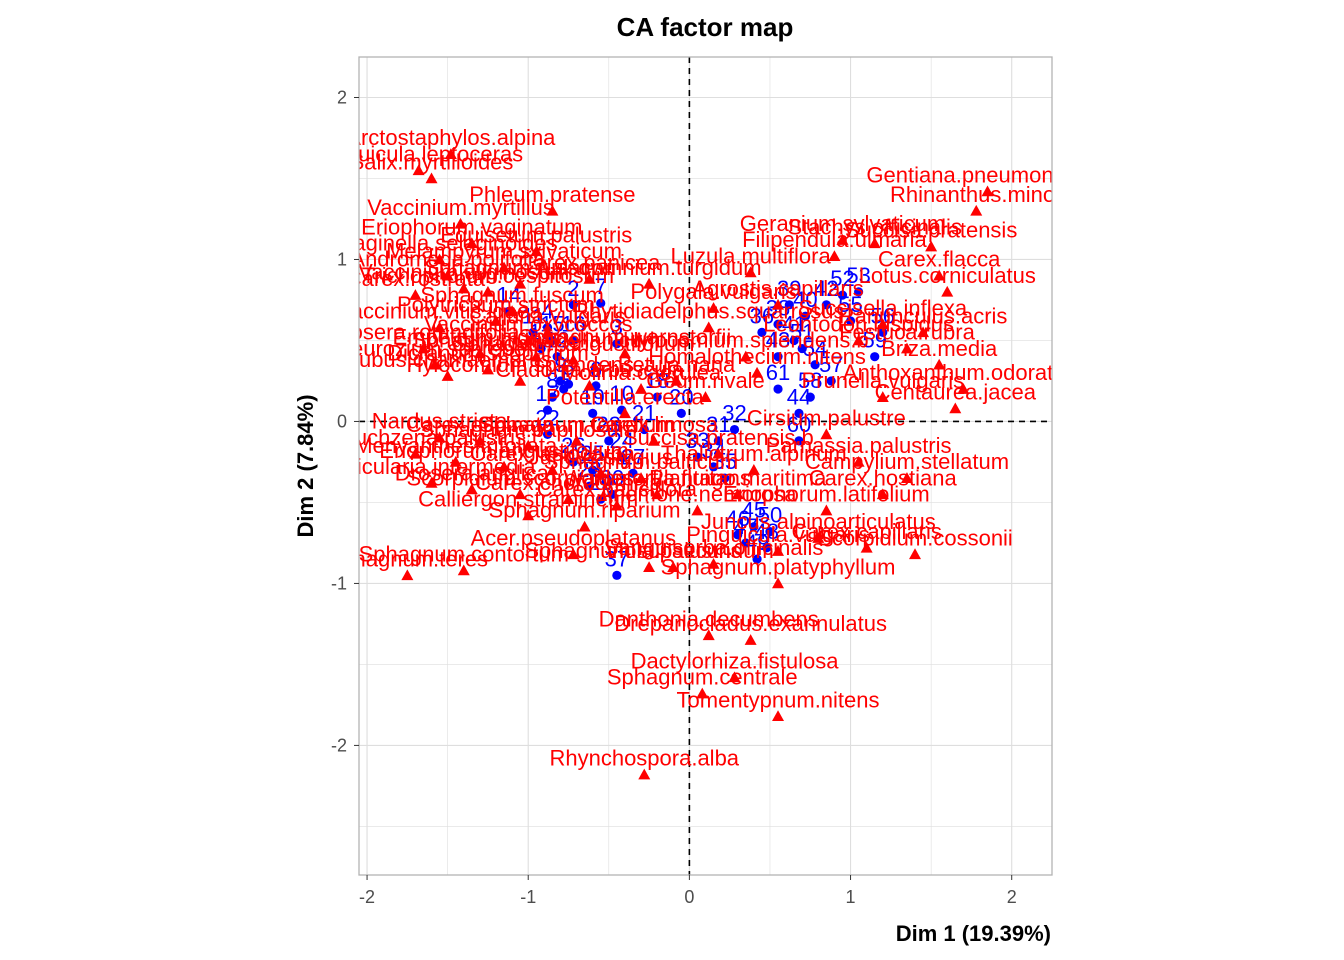 The height and width of the screenshot is (960, 1344). I want to click on column-point-label: Eriophorum.latifolium, so click(826, 494).